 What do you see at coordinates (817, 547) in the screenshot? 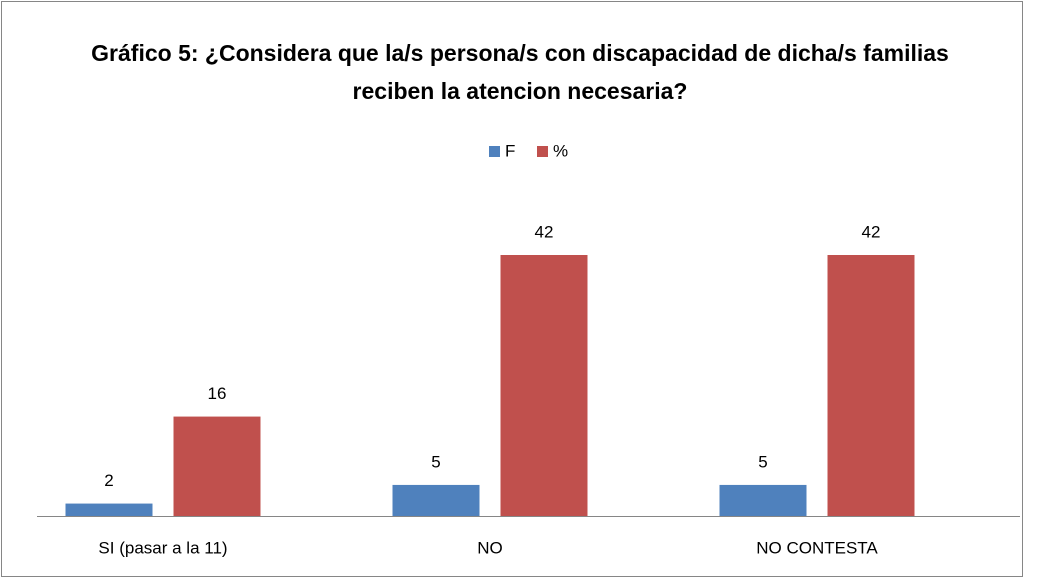
I see `x-tick-label: NO CONTESTA` at bounding box center [817, 547].